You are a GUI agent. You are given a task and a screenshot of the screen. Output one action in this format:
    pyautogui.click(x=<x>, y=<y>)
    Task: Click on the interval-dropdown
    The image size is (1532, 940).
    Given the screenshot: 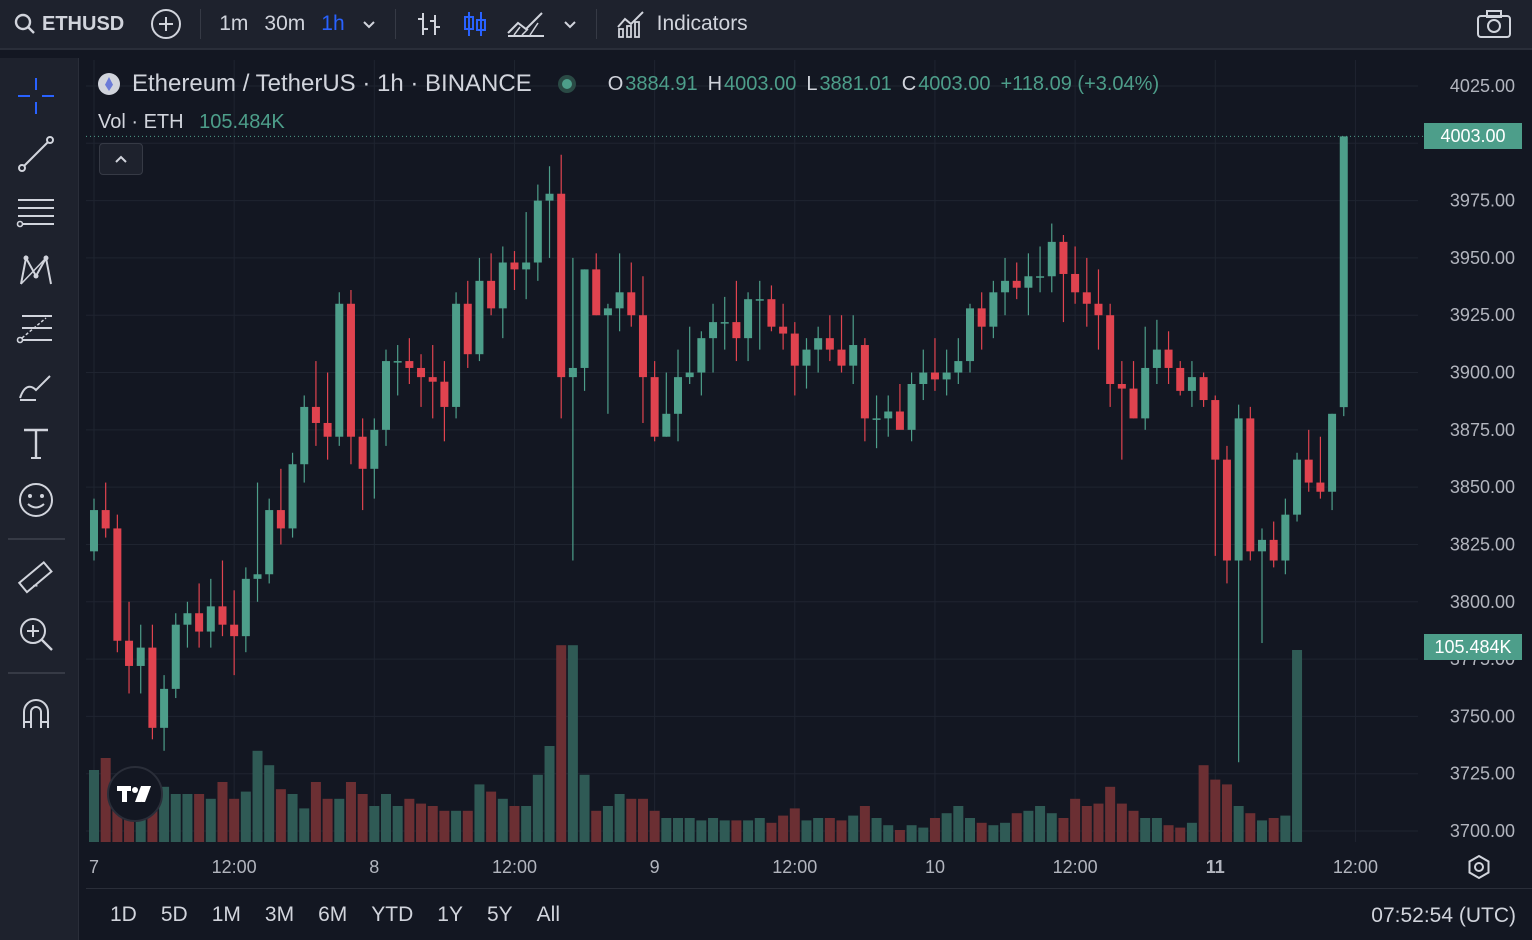 What is the action you would take?
    pyautogui.click(x=369, y=24)
    